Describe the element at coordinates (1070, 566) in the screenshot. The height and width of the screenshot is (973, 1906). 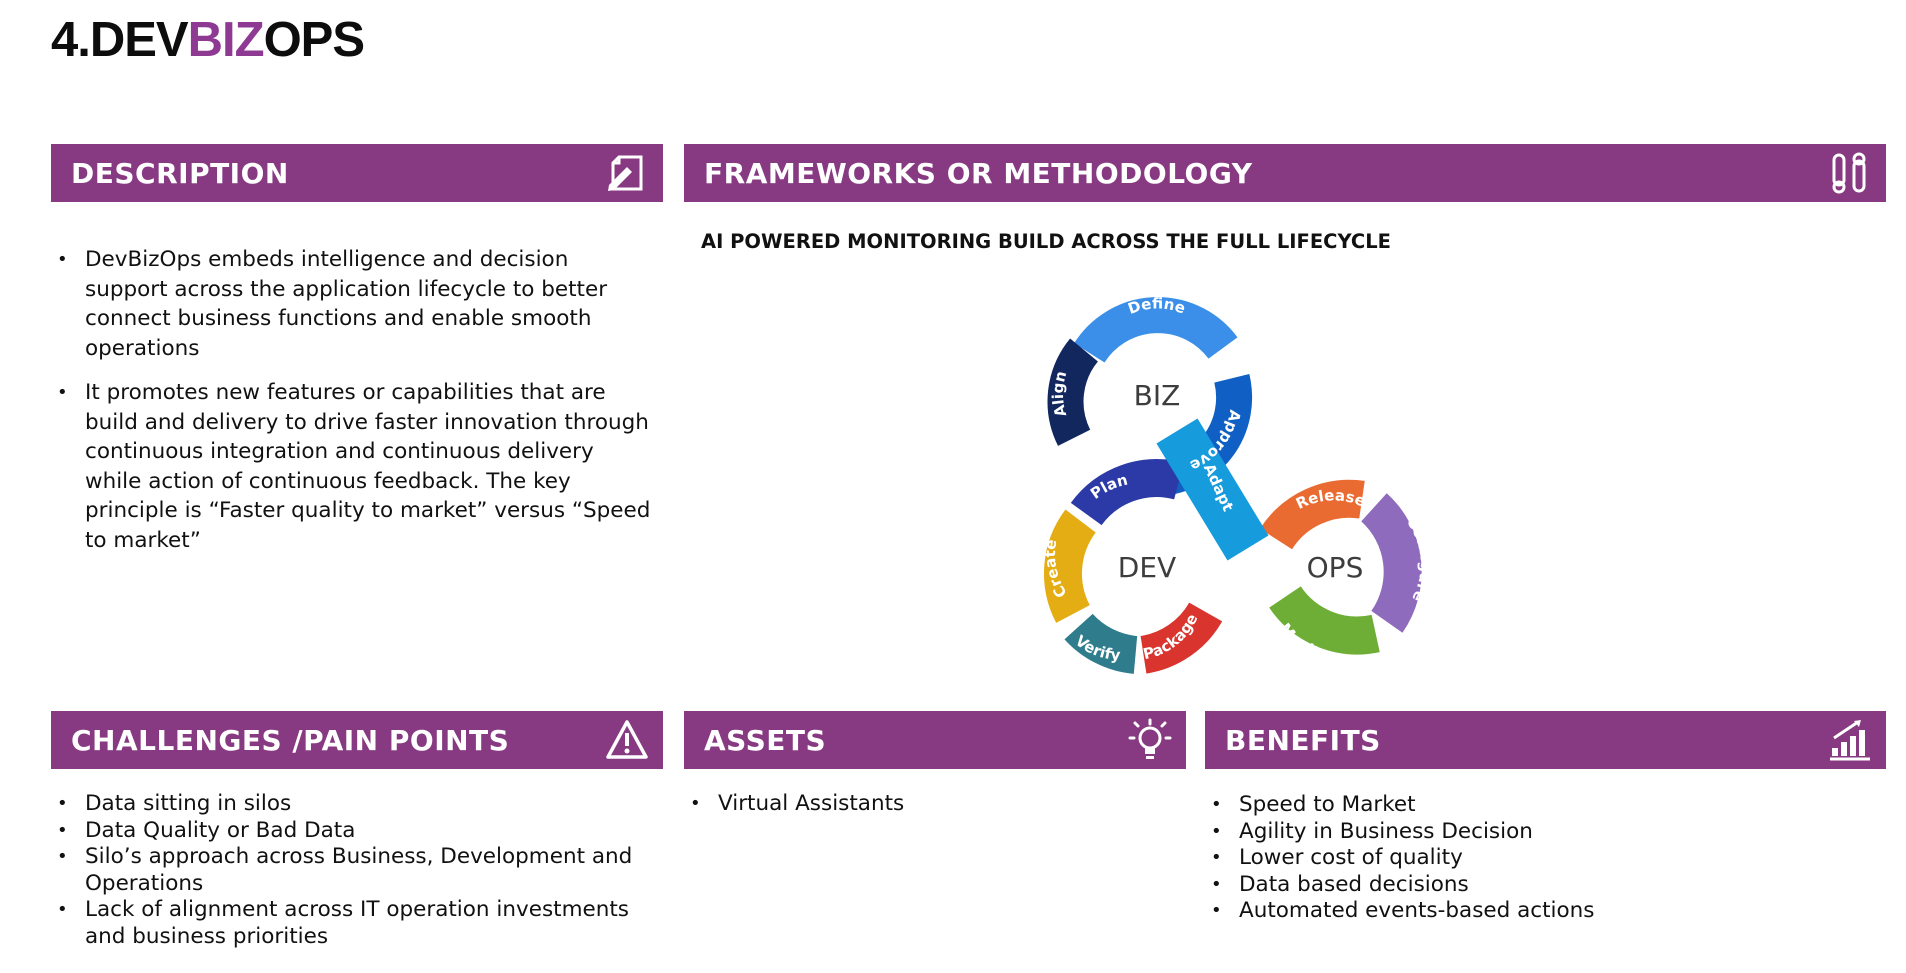
I see `segment-create` at that location.